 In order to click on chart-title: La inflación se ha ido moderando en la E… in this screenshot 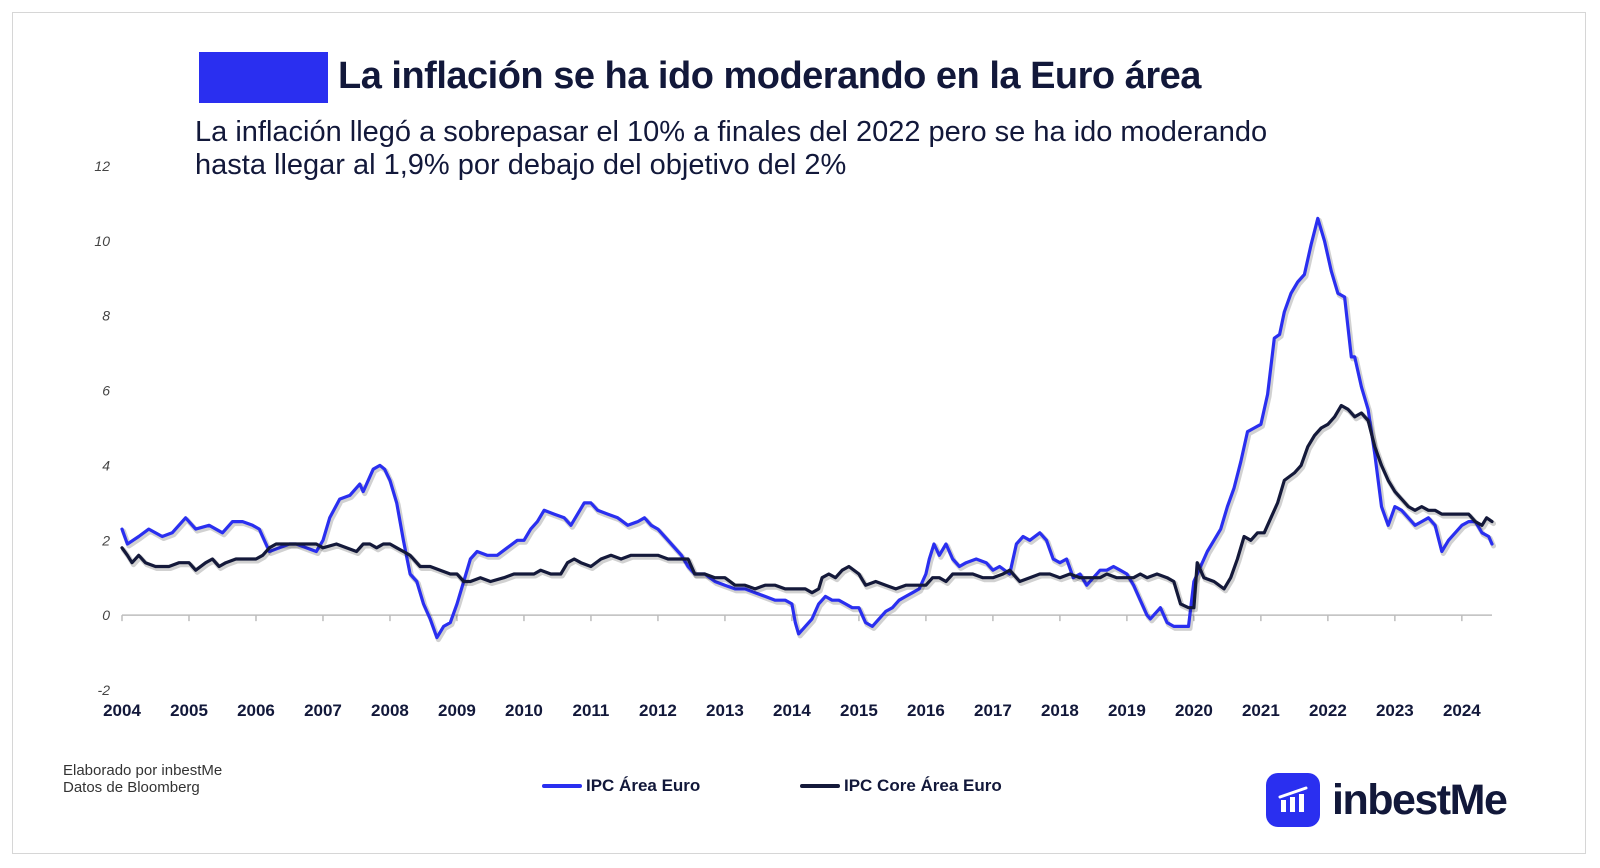, I will do `click(769, 76)`.